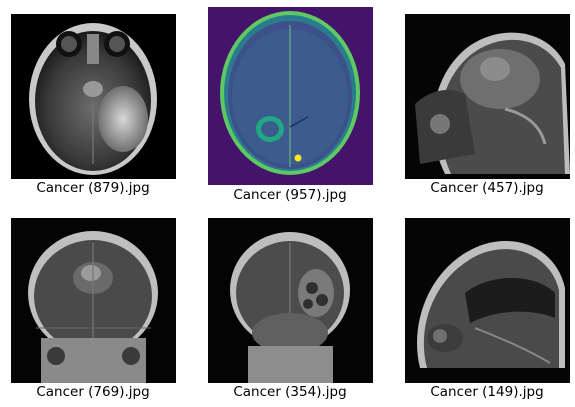 The height and width of the screenshot is (407, 575). Describe the element at coordinates (290, 195) in the screenshot. I see `image-caption: Cancer (957).jpg` at that location.